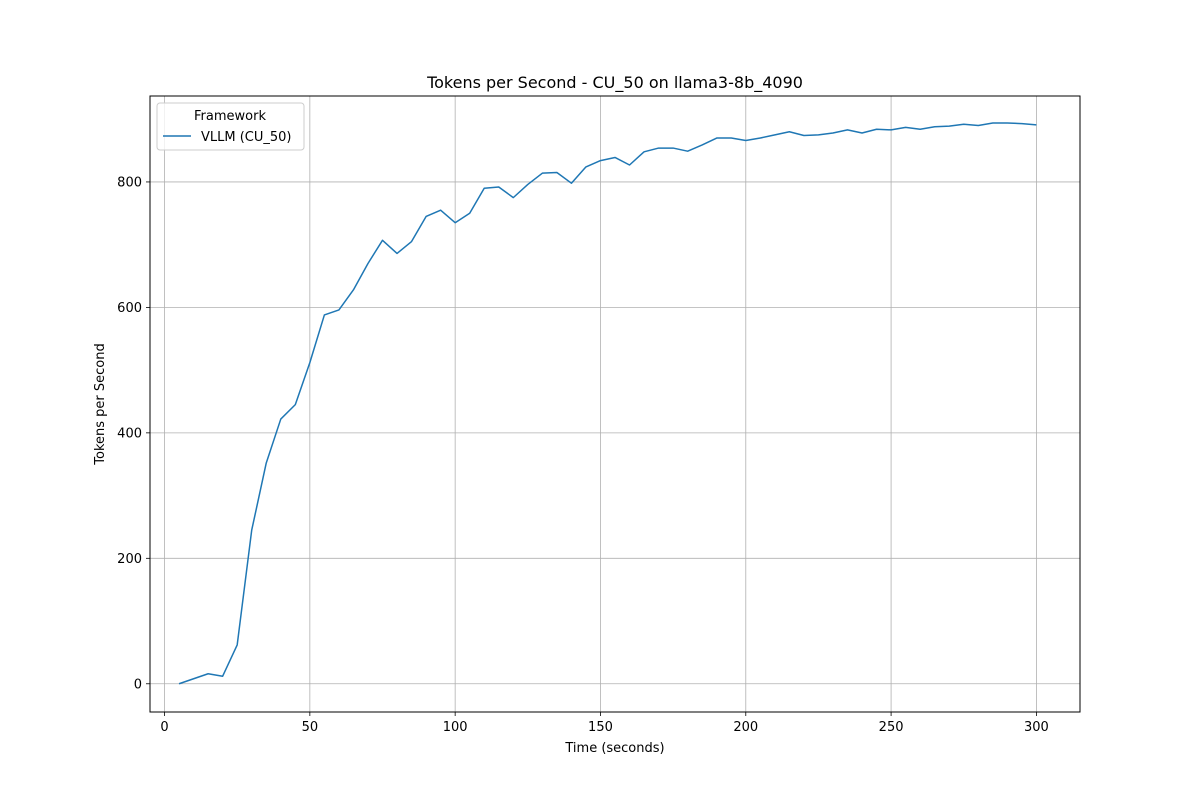  What do you see at coordinates (129, 433) in the screenshot?
I see `y-tick-label: 400` at bounding box center [129, 433].